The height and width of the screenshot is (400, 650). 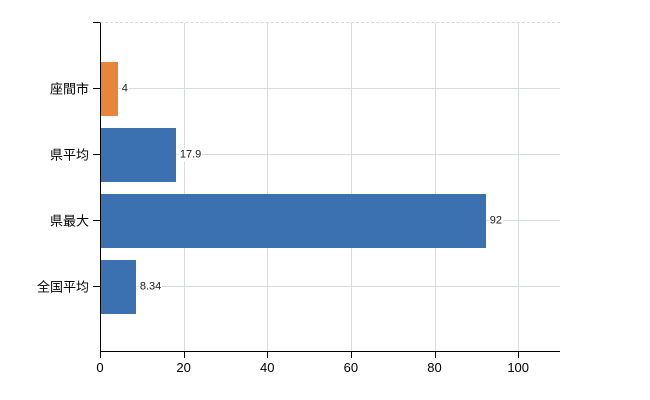 I want to click on x-tick-label: 0, so click(x=100, y=367).